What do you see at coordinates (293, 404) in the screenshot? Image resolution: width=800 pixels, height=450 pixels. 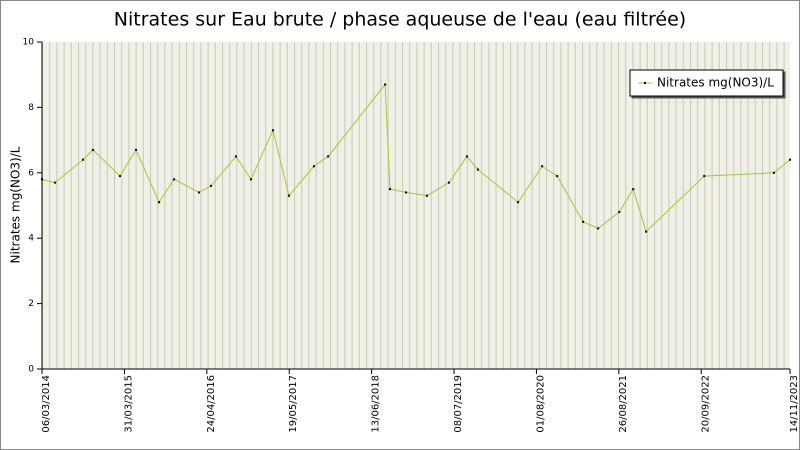 I see `x-tick-label: 19/05/2017` at bounding box center [293, 404].